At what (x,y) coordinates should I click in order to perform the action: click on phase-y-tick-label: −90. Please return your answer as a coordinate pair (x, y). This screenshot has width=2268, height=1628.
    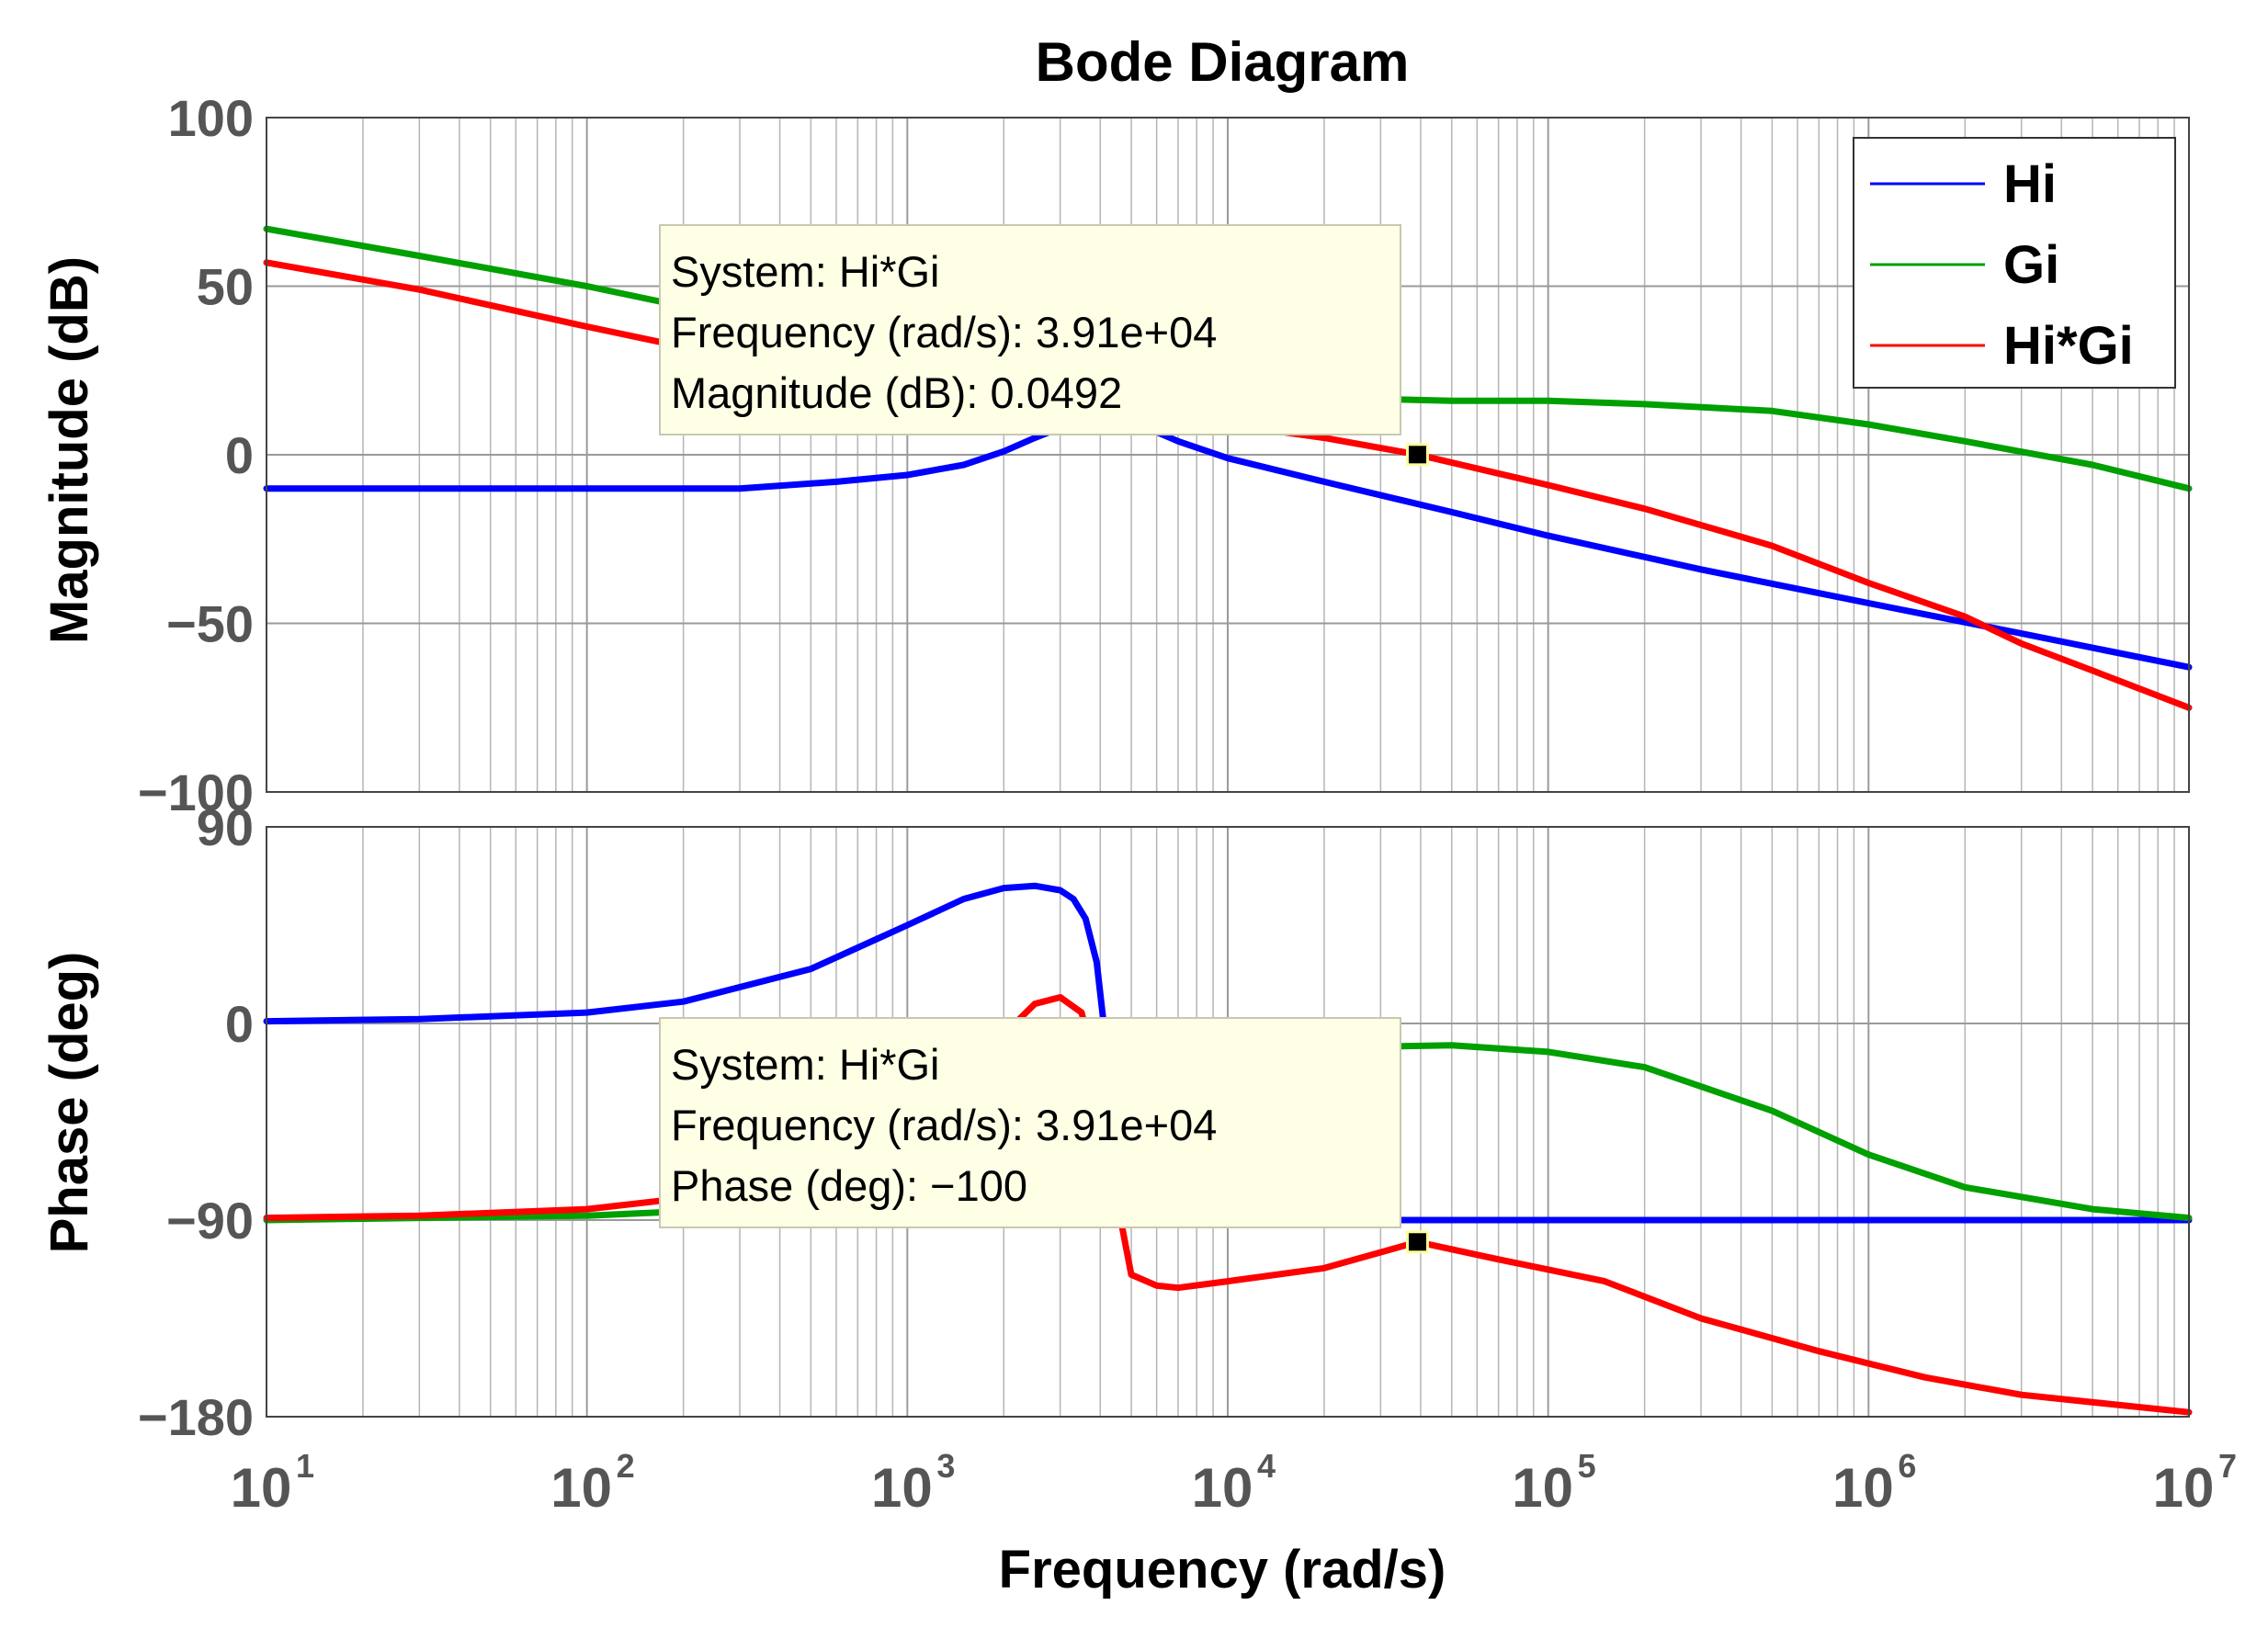
    Looking at the image, I should click on (210, 1220).